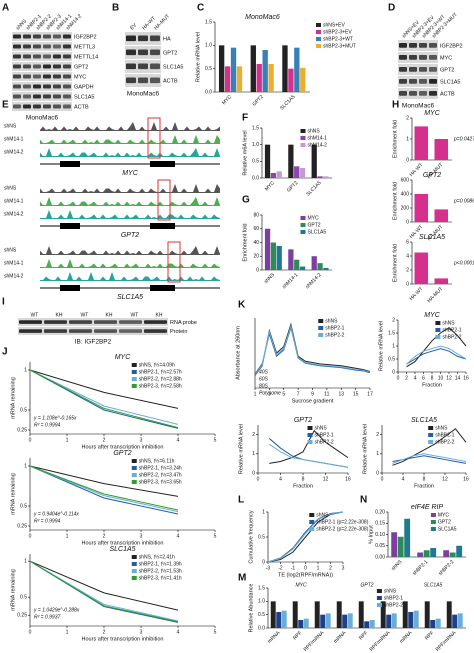 The width and height of the screenshot is (474, 653). Describe the element at coordinates (130, 235) in the screenshot. I see `gene-label: GPT2` at that location.